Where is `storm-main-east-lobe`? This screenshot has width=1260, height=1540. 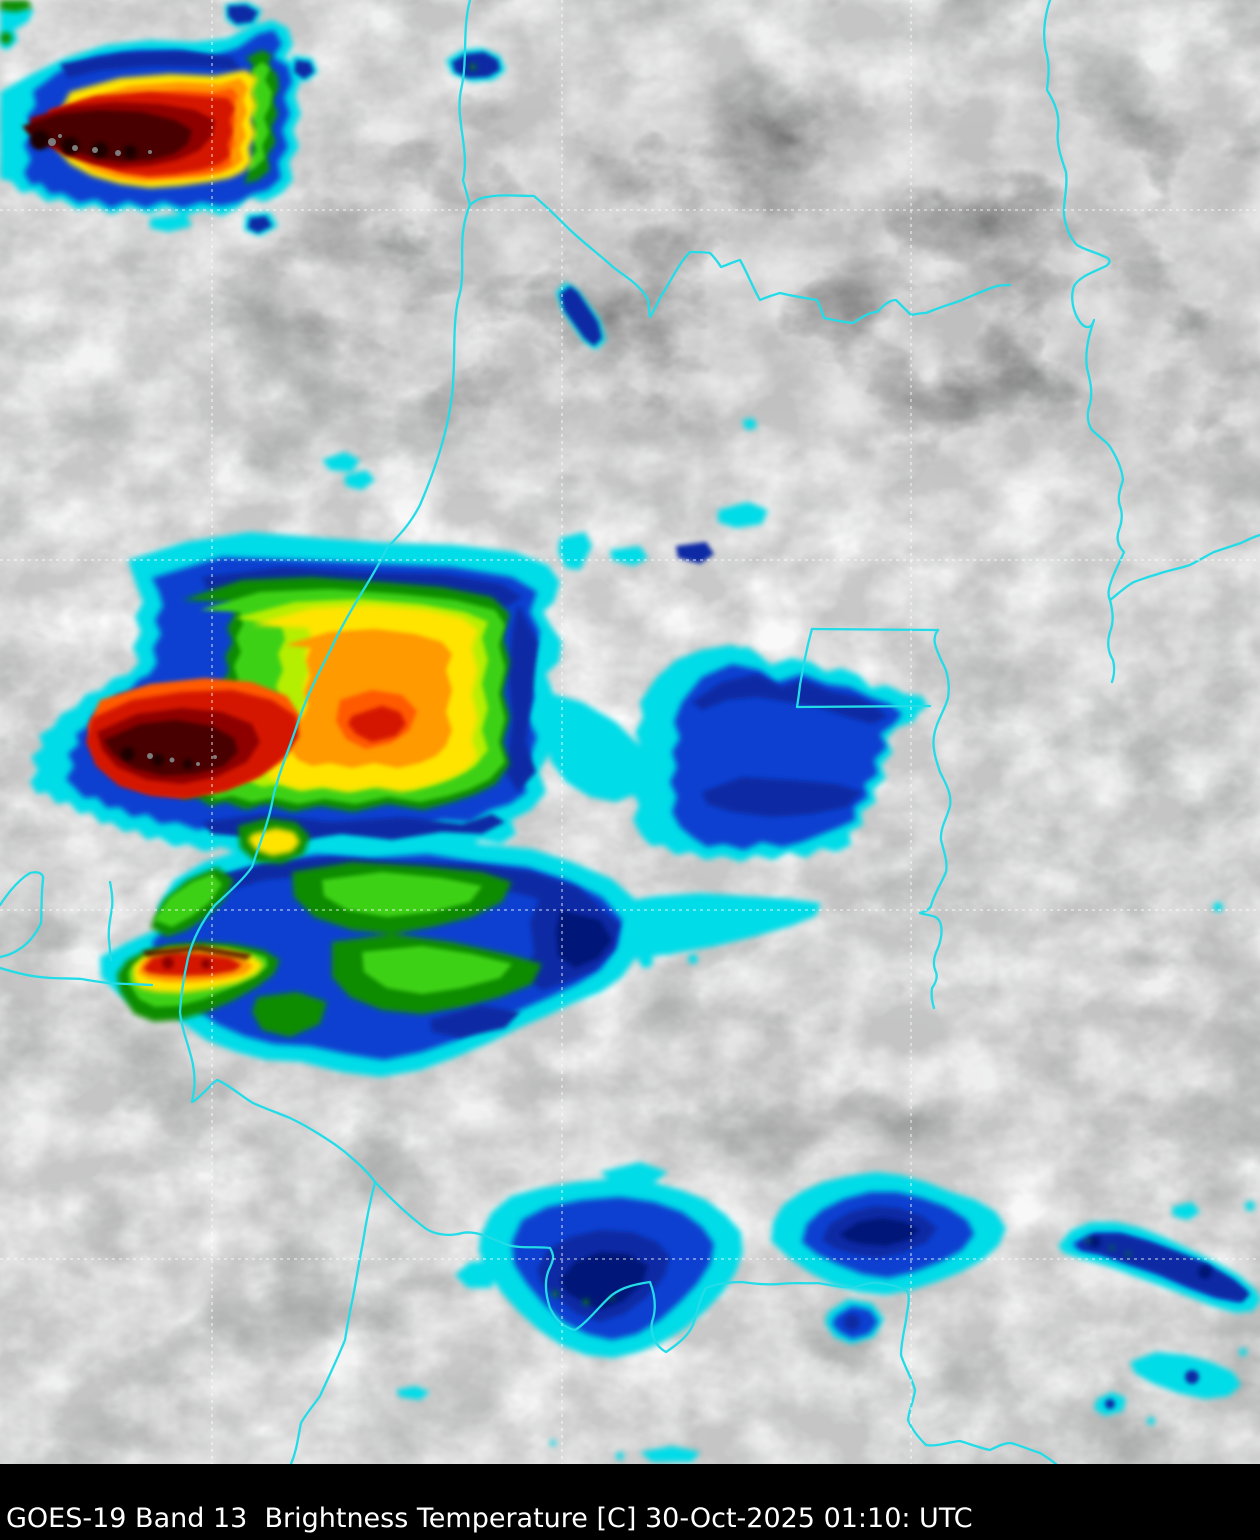 storm-main-east-lobe is located at coordinates (599, 747).